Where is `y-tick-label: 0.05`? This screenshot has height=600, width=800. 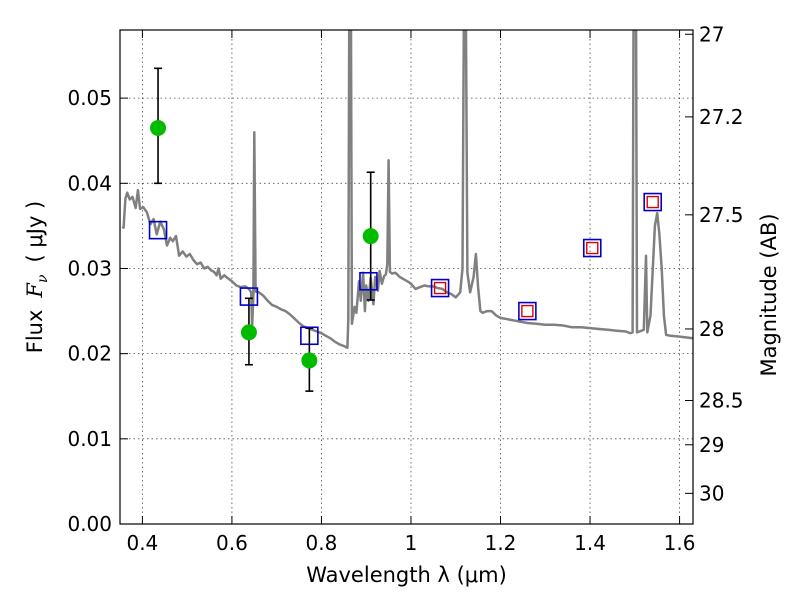 y-tick-label: 0.05 is located at coordinates (89, 98).